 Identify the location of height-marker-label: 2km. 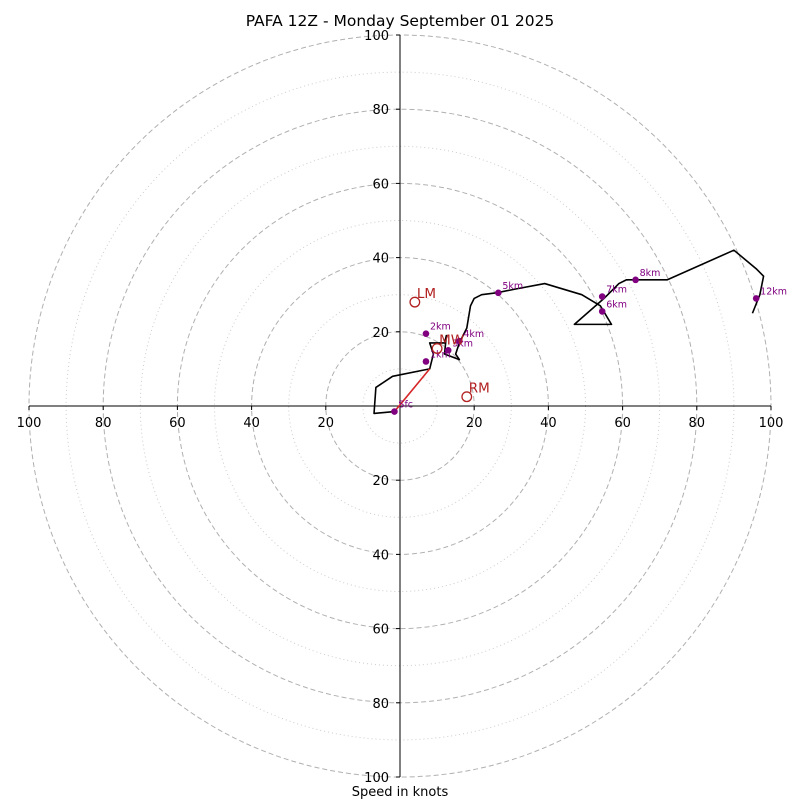
(440, 327).